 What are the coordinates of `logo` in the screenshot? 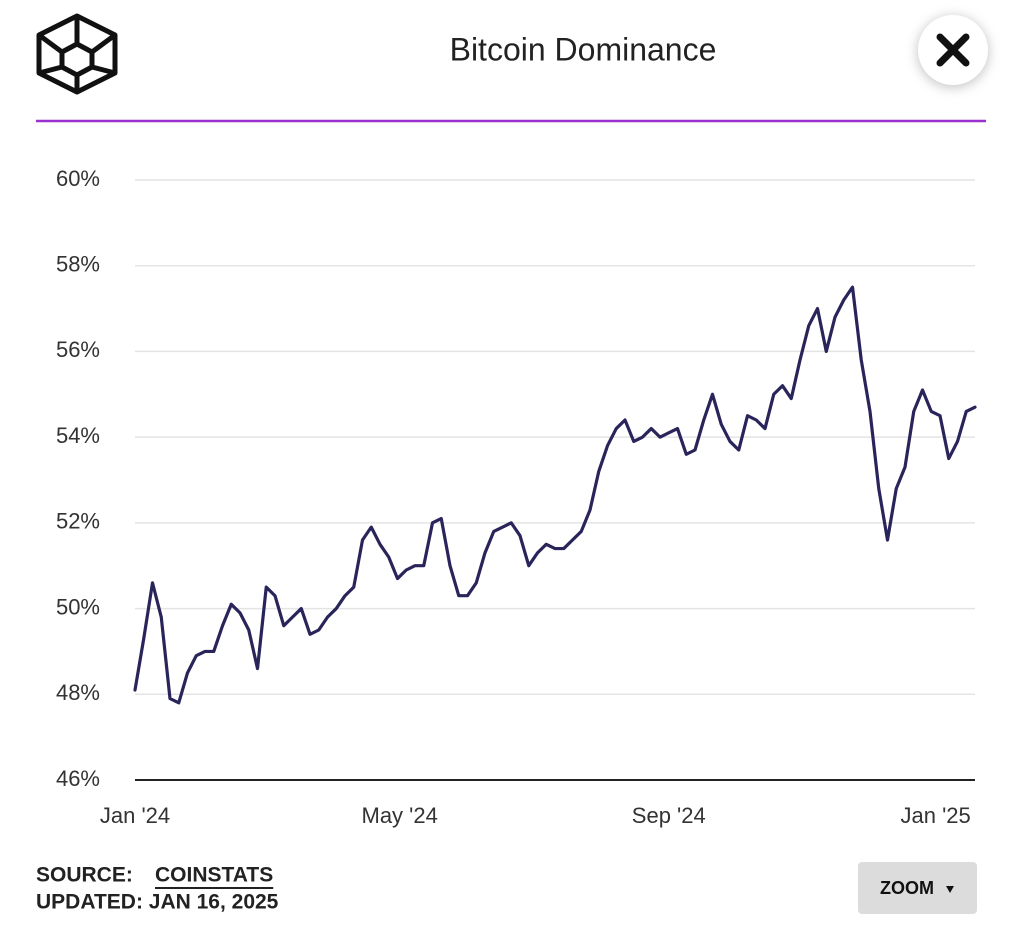 It's located at (77, 54).